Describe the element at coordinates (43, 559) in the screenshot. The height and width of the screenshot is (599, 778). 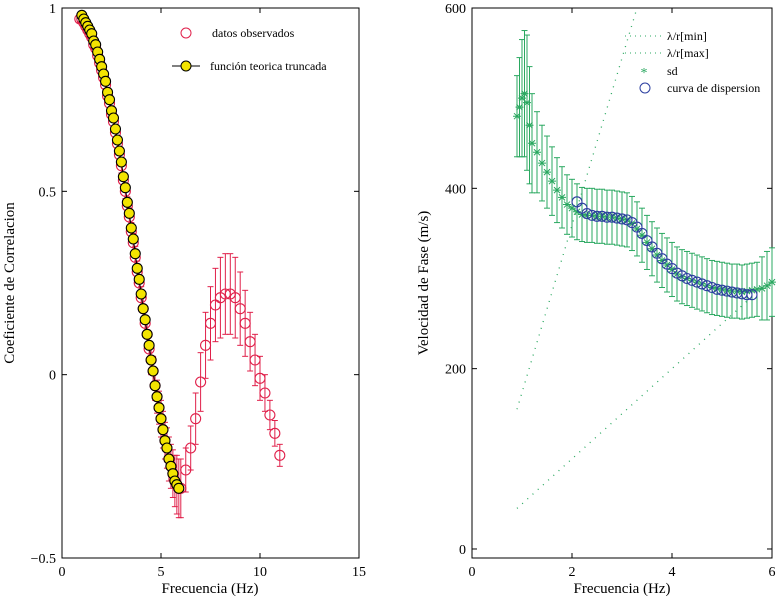
I see `y-tick-label: −0.5` at that location.